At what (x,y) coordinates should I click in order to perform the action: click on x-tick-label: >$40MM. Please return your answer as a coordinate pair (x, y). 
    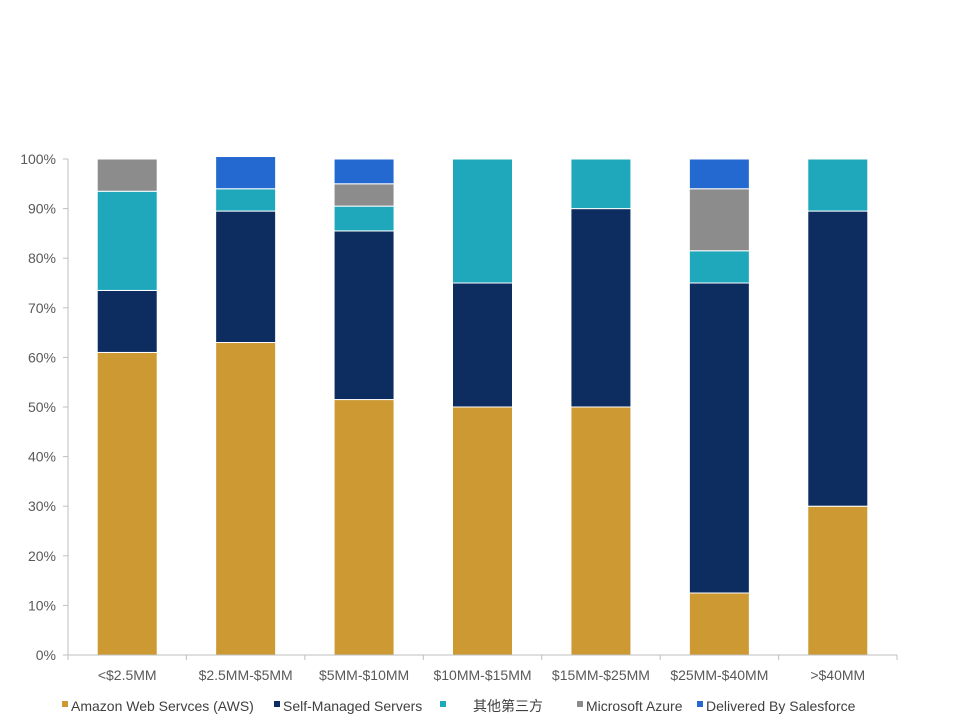
    Looking at the image, I should click on (837, 675).